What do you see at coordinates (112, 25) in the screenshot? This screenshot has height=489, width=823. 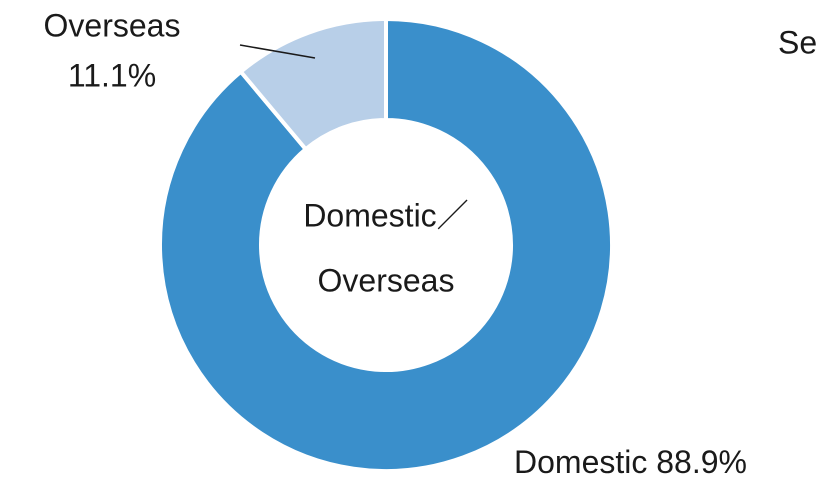 I see `slice-label: Overseas` at bounding box center [112, 25].